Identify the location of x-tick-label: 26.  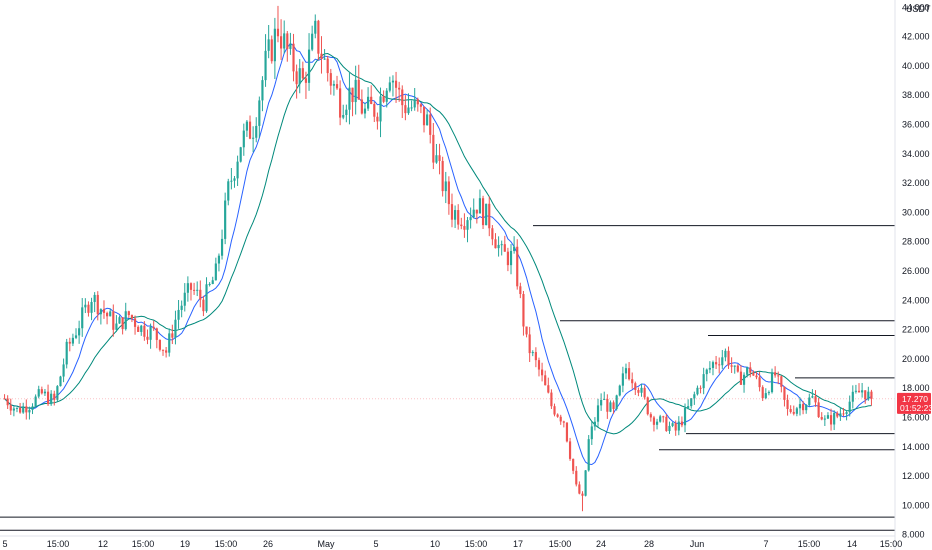
(268, 544).